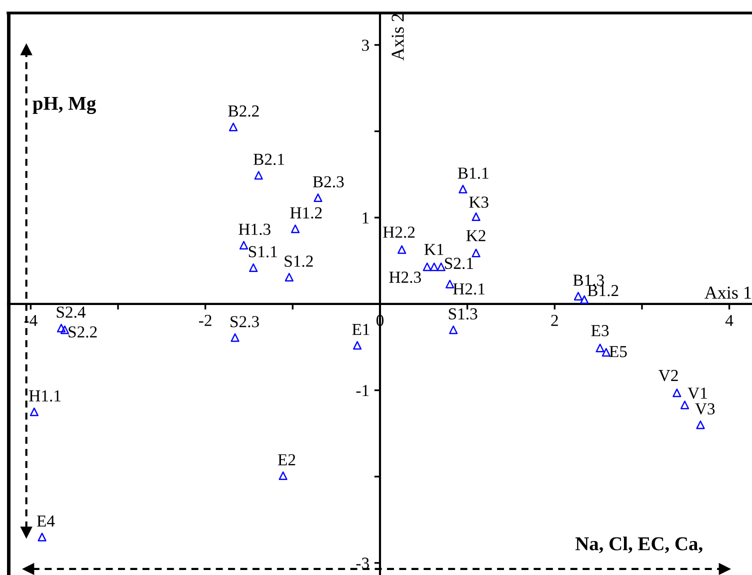  I want to click on annotation: S1.1, so click(262, 252).